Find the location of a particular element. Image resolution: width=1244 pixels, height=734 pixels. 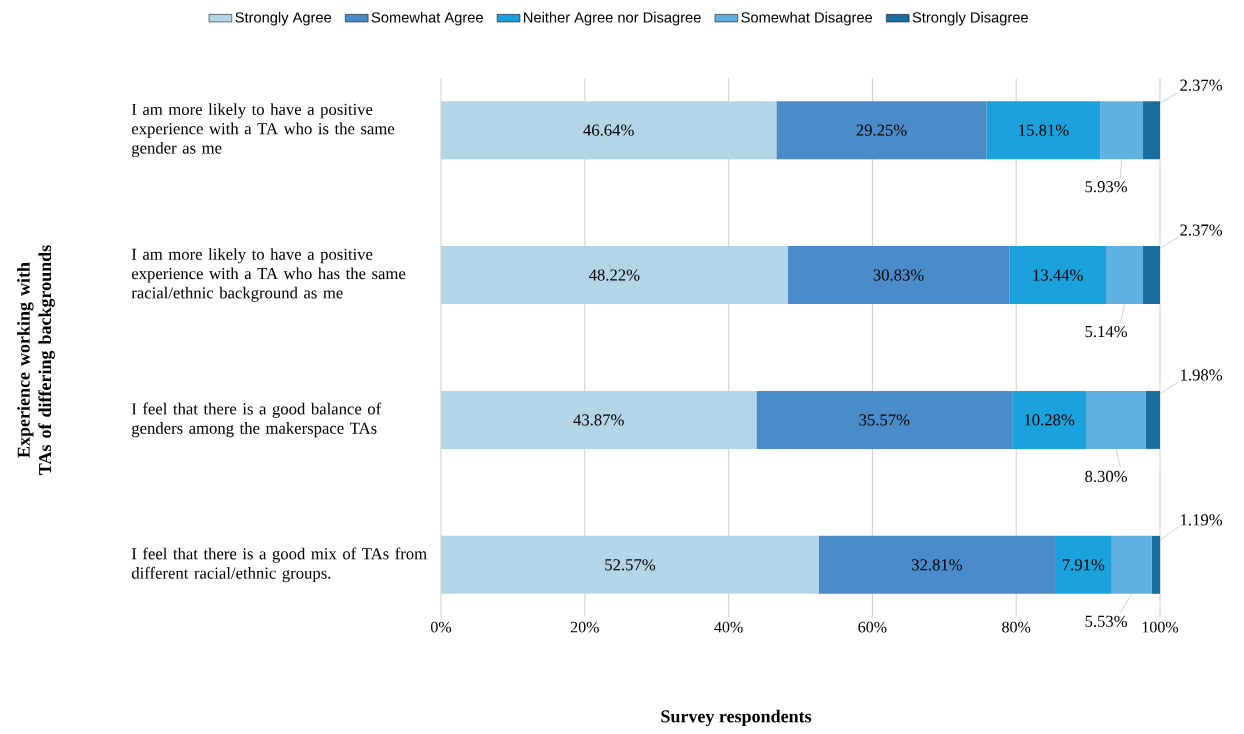

data-label: 46.64% is located at coordinates (608, 130).